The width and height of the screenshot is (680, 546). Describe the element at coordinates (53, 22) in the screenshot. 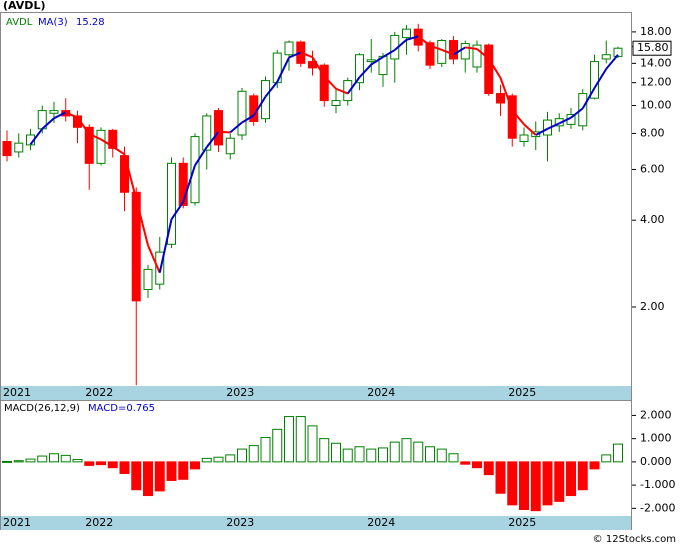

I see `legend-ma: MA(3)` at that location.